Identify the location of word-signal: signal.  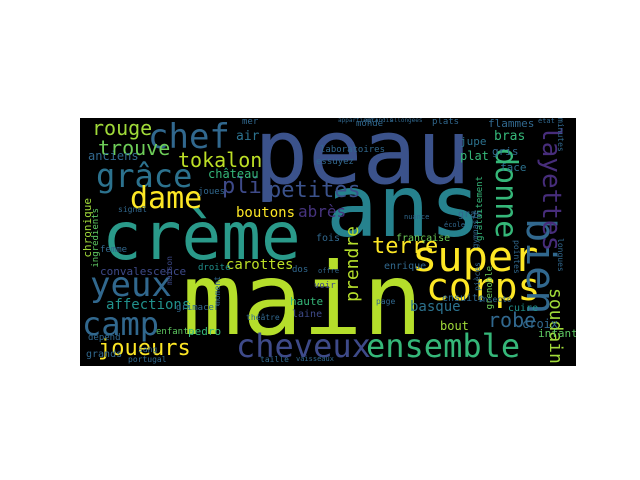
(132, 209).